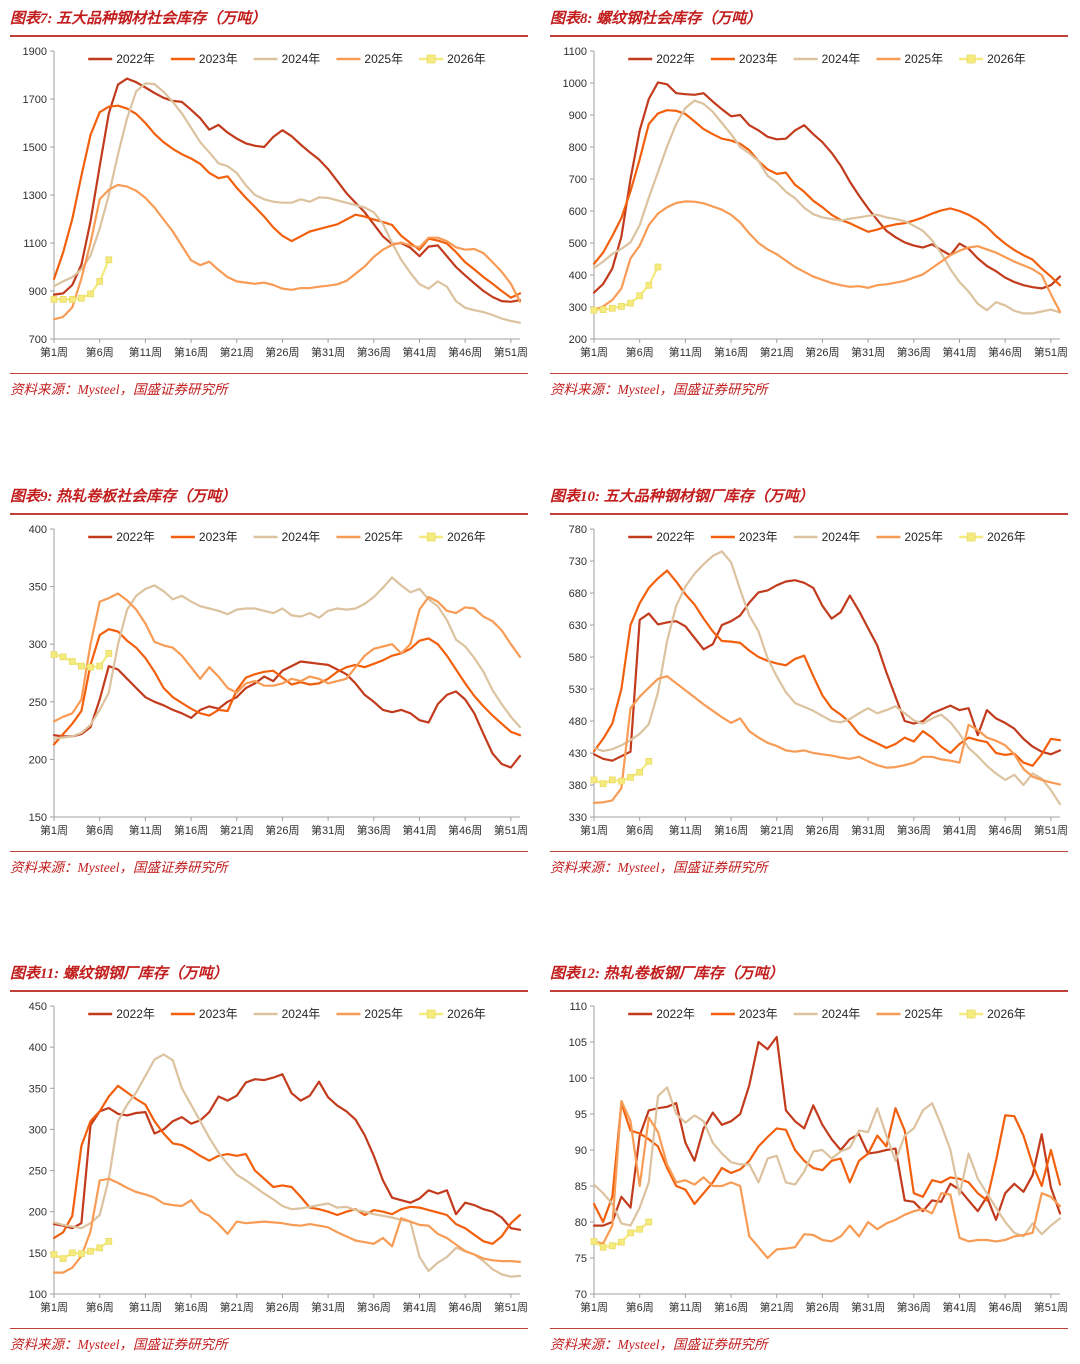  What do you see at coordinates (1006, 59) in the screenshot?
I see `legend-label: 2026年` at bounding box center [1006, 59].